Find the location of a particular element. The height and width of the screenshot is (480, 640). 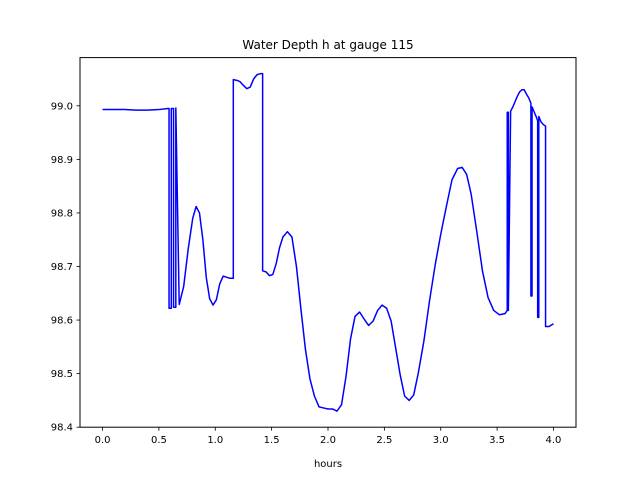

x-tick-label: 1.5 is located at coordinates (272, 440).